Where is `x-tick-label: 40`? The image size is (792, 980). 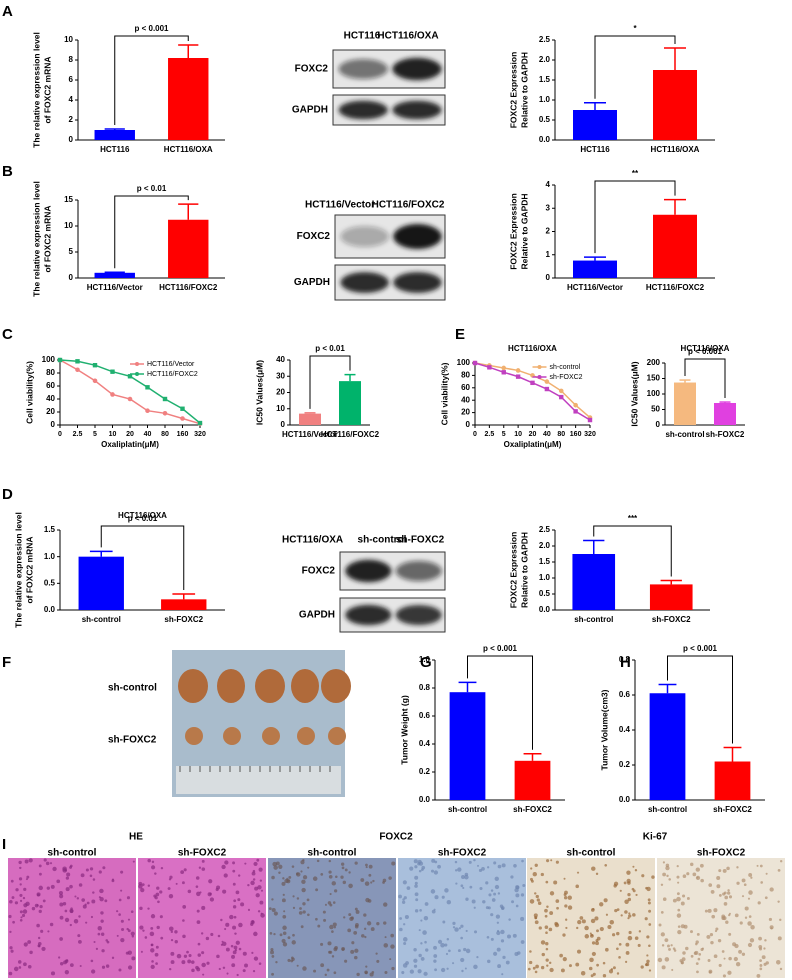 x-tick-label: 40 is located at coordinates (547, 434).